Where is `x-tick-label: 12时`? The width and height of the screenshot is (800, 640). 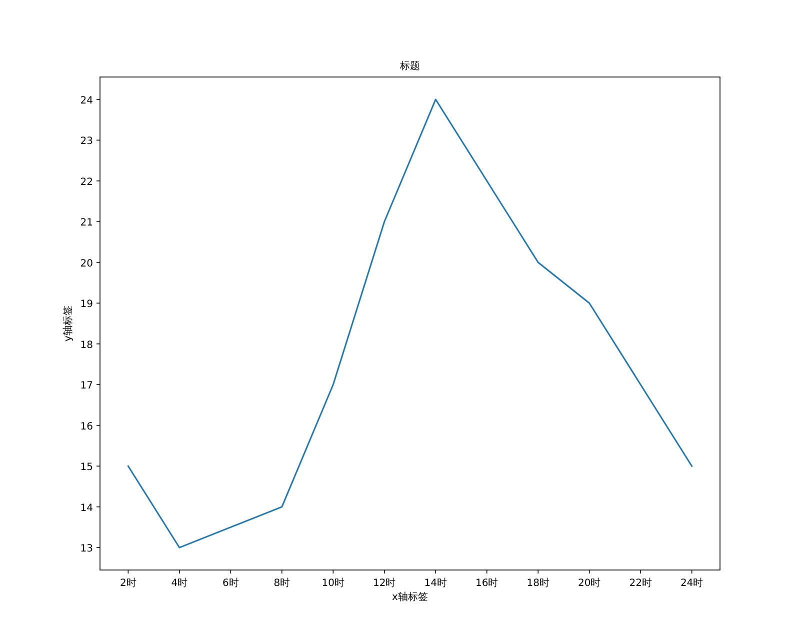
x-tick-label: 12时 is located at coordinates (384, 583).